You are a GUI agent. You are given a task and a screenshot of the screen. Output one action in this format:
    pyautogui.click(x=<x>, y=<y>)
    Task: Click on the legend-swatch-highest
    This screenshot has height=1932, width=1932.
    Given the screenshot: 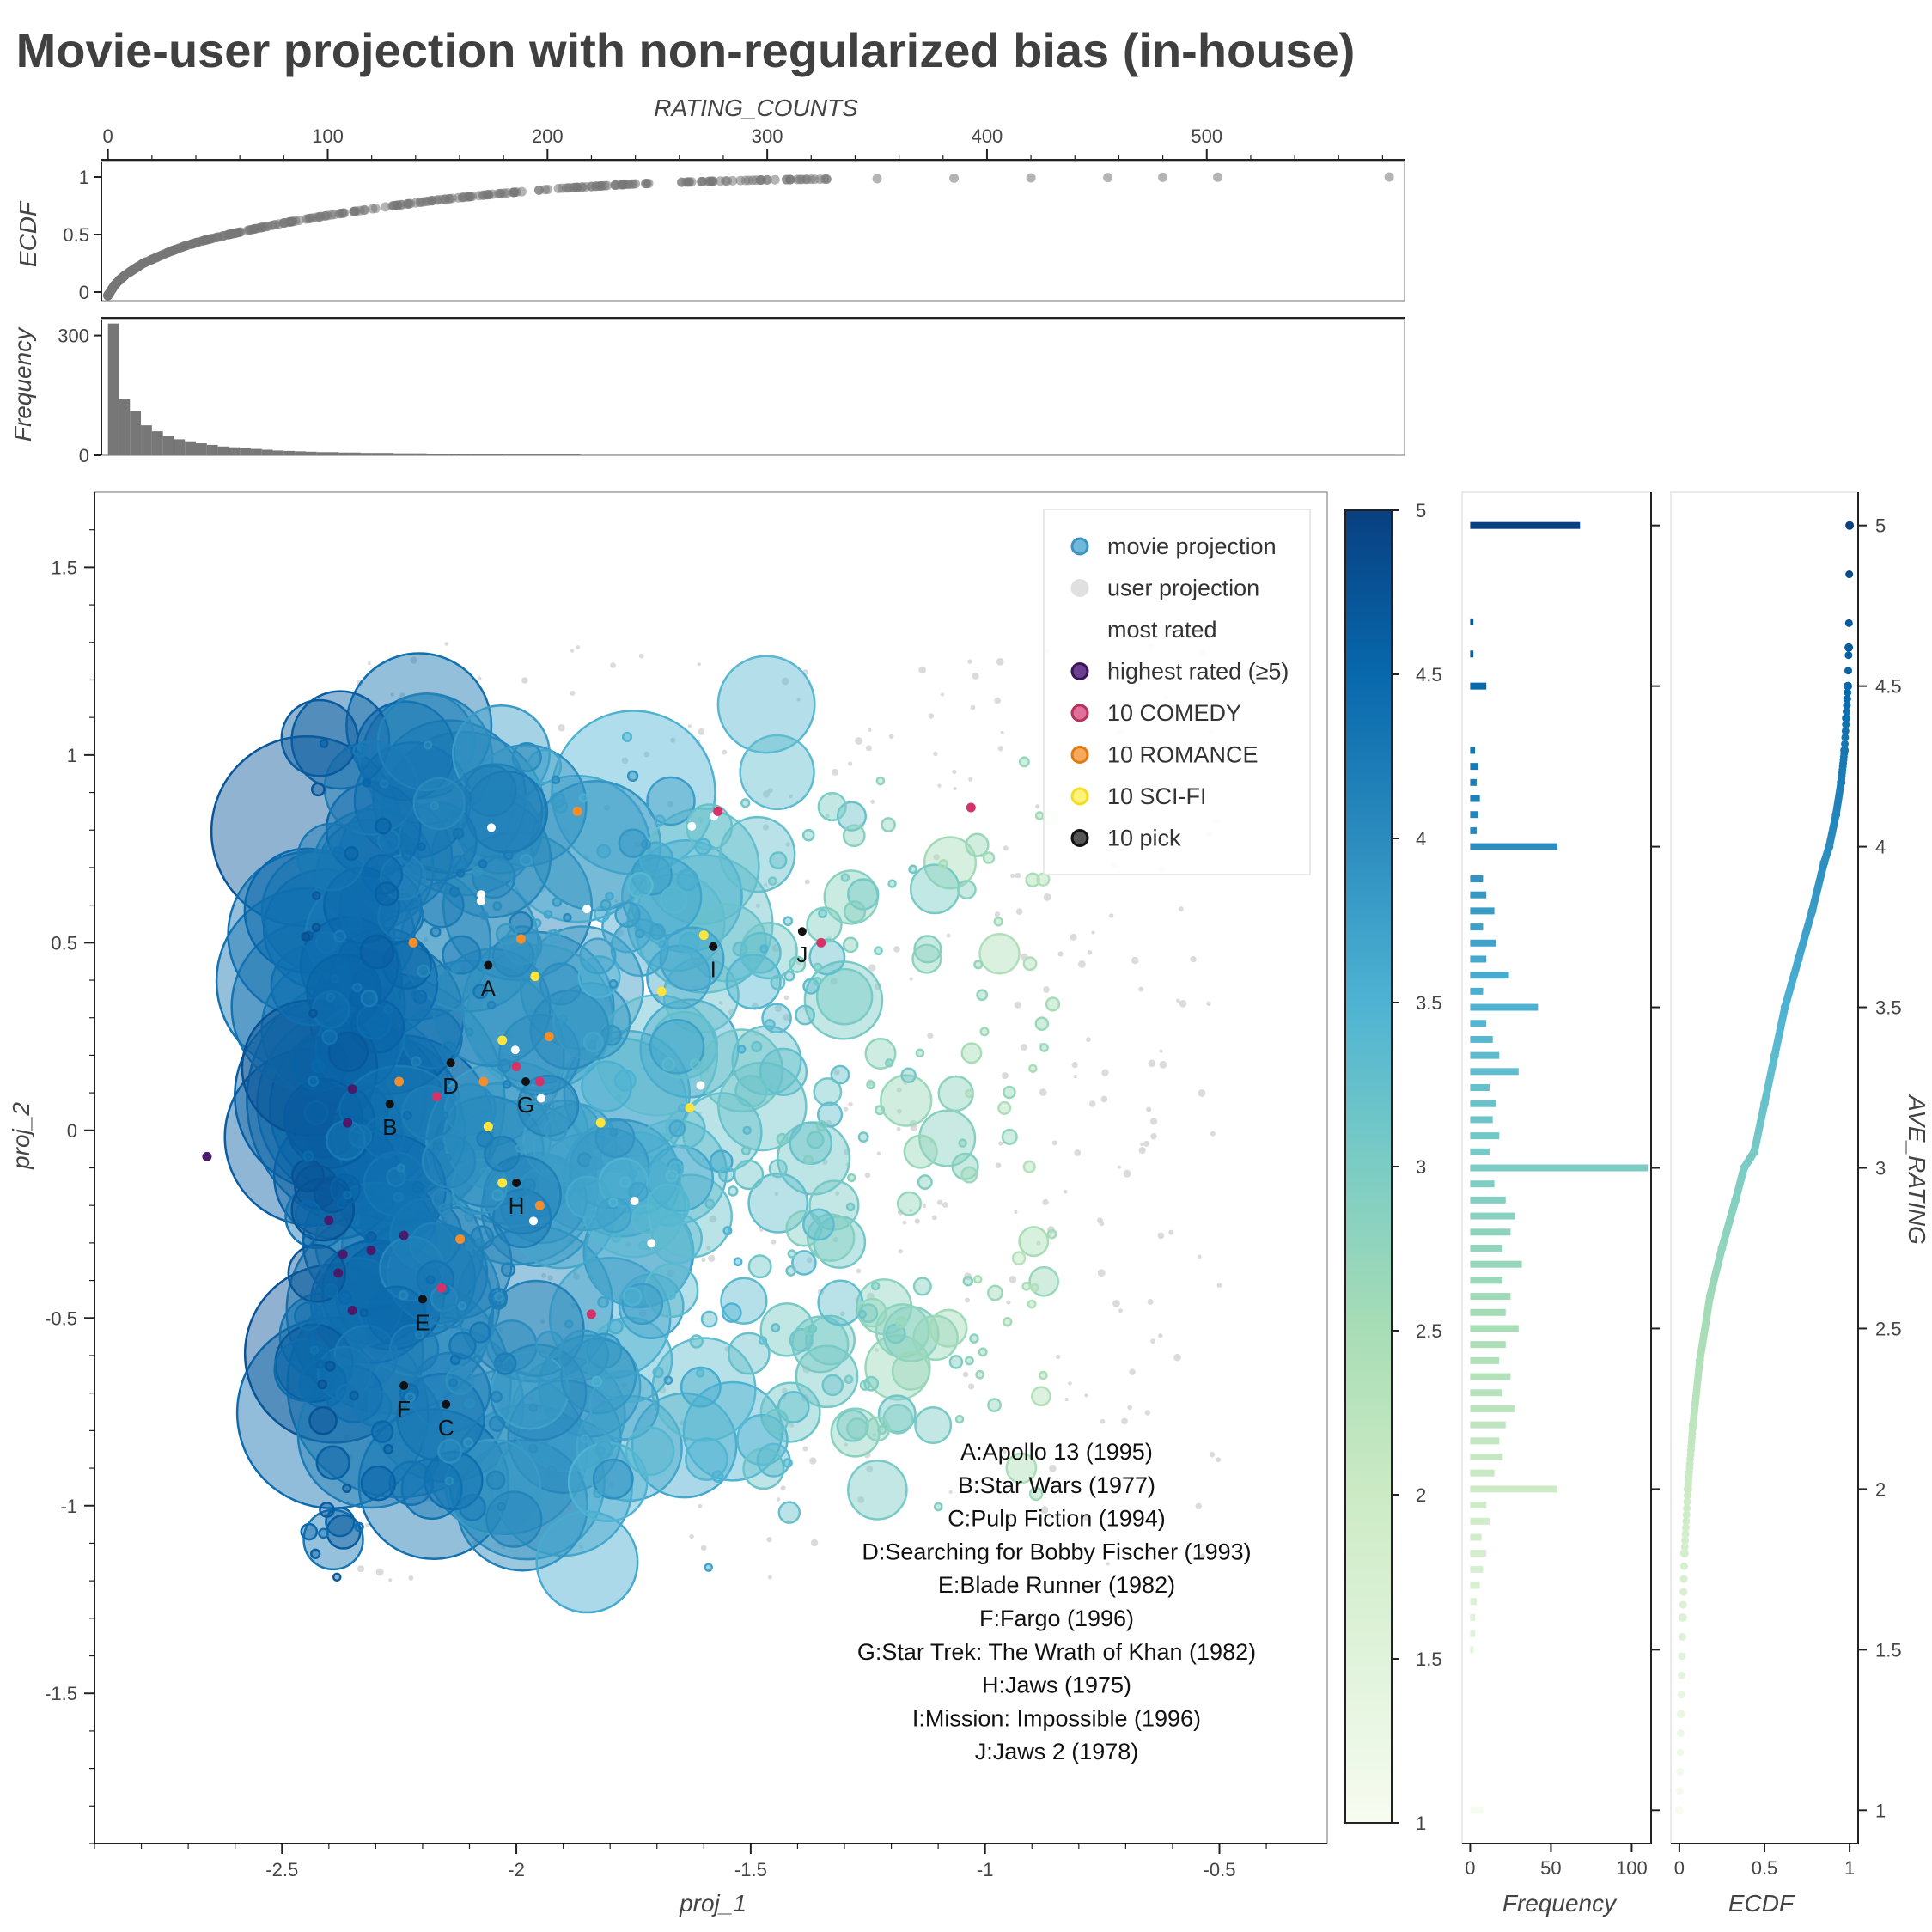 What is the action you would take?
    pyautogui.click(x=1079, y=671)
    